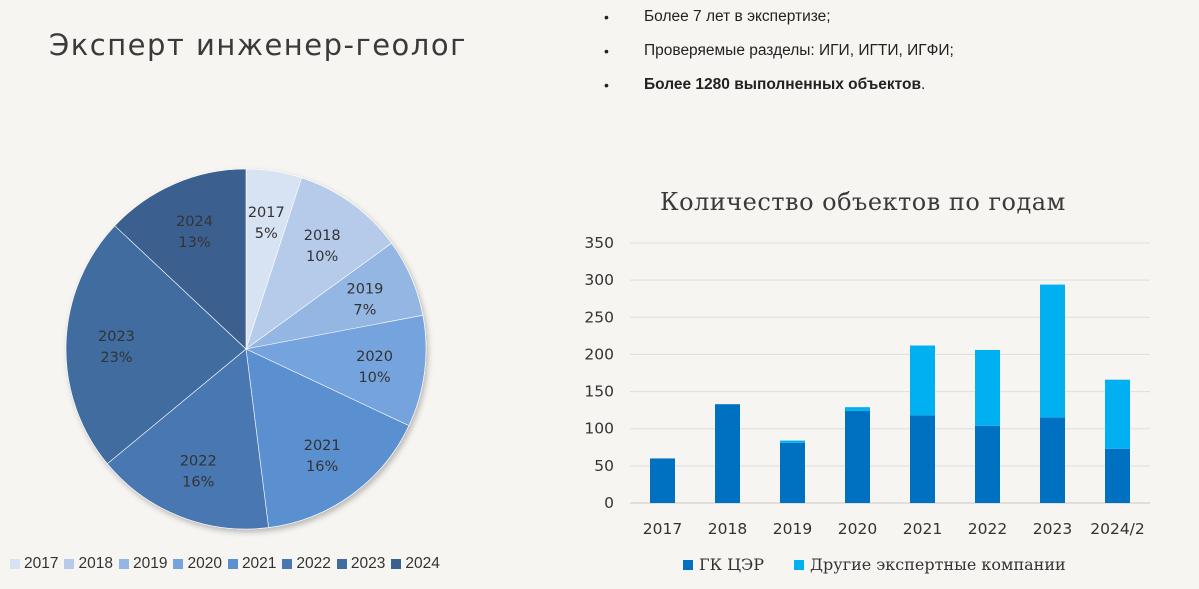  What do you see at coordinates (737, 16) in the screenshot?
I see `bullet-text: Более 7 лет в экспертизе;` at bounding box center [737, 16].